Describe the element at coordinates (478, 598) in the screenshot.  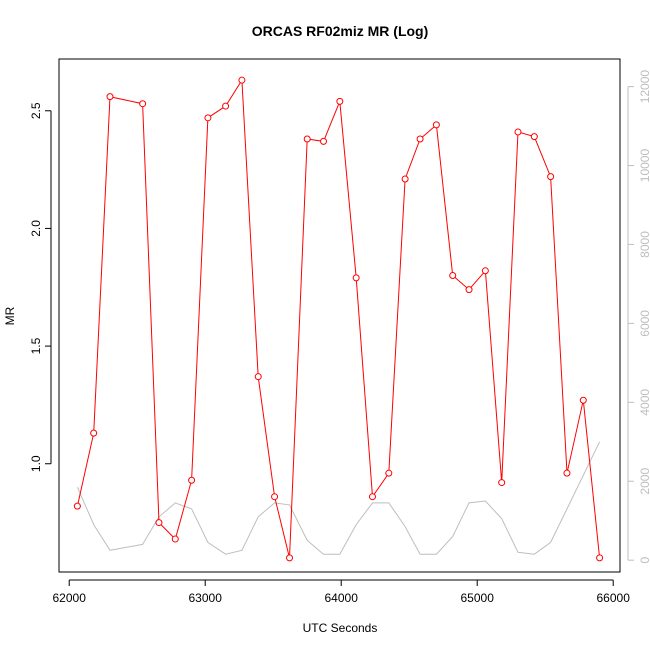
I see `x-tick-label: 65000` at that location.